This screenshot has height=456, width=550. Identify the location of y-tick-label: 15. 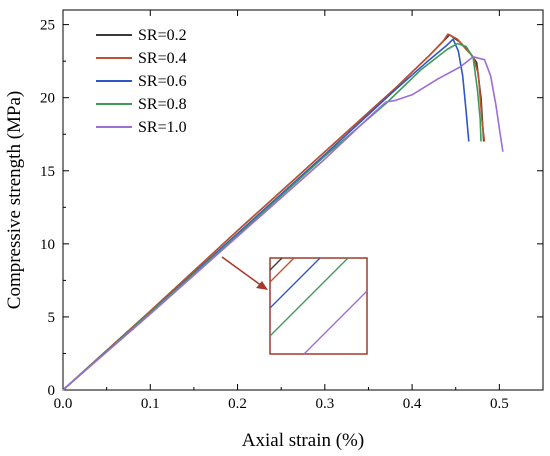
(47, 172).